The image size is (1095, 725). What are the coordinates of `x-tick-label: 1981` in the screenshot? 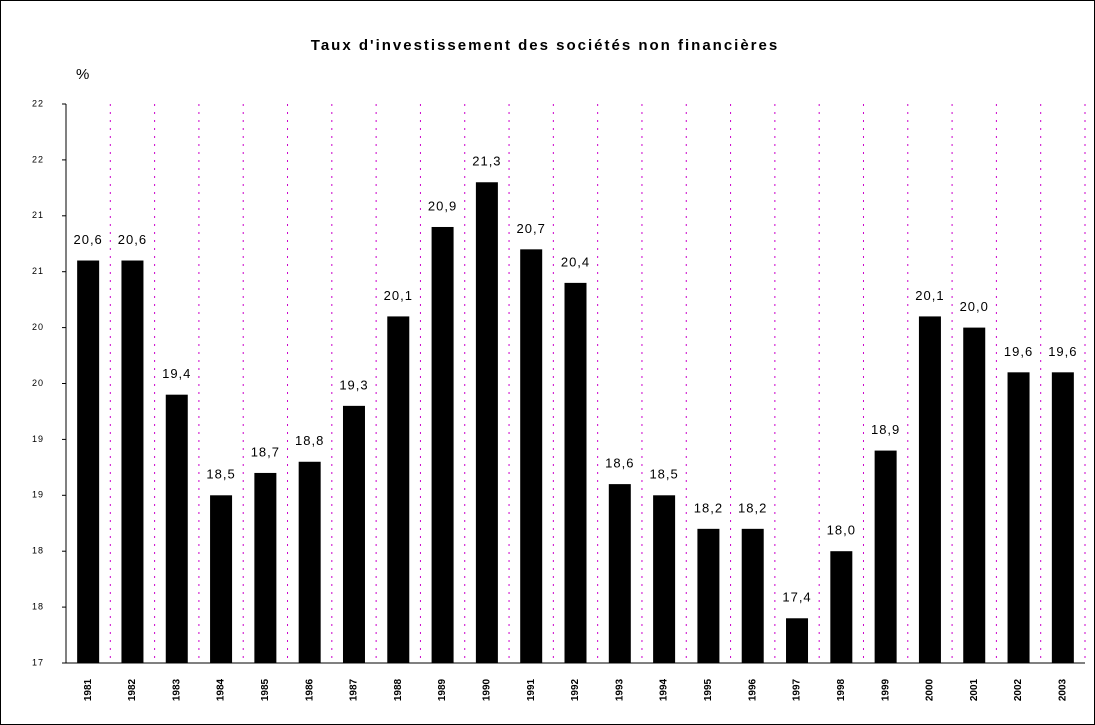 It's located at (88, 689).